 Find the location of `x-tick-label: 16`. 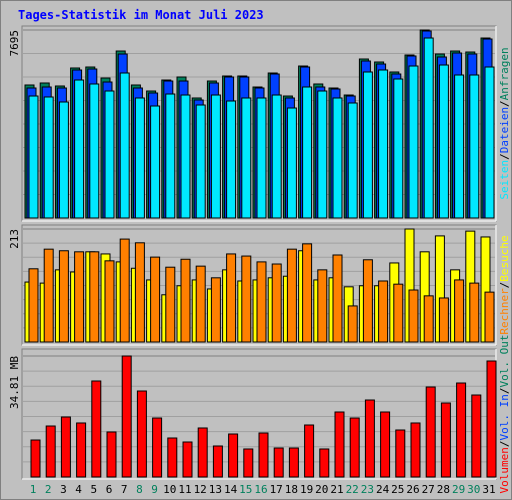

x-tick-label: 16 is located at coordinates (260, 489).